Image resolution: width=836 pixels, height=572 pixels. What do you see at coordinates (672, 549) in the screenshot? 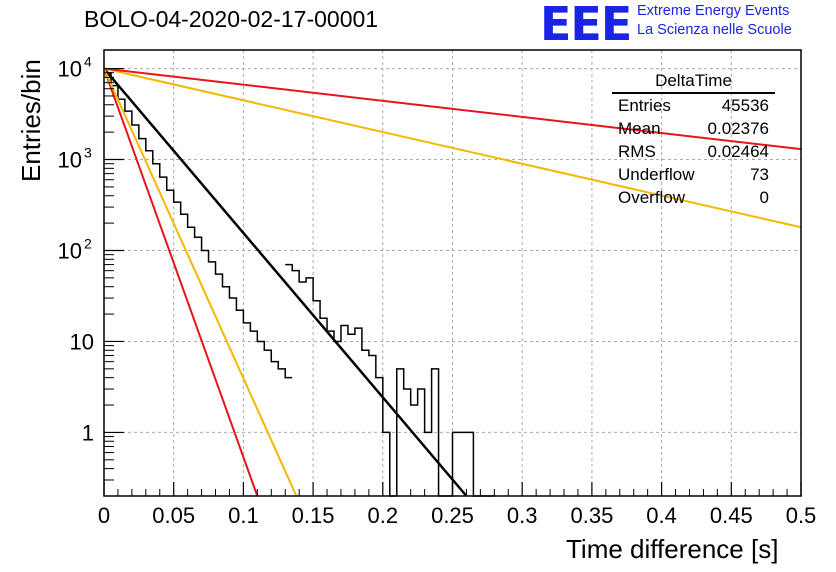
I see `x-axis-label: Time difference [s]` at bounding box center [672, 549].